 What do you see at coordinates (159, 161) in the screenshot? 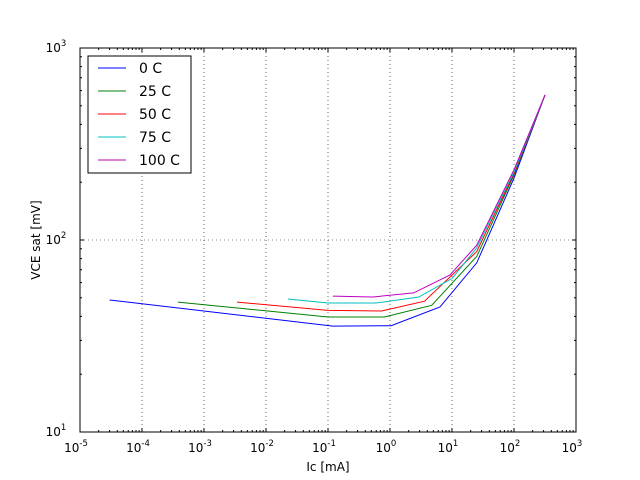
I see `legend-label: 100 C` at bounding box center [159, 161].